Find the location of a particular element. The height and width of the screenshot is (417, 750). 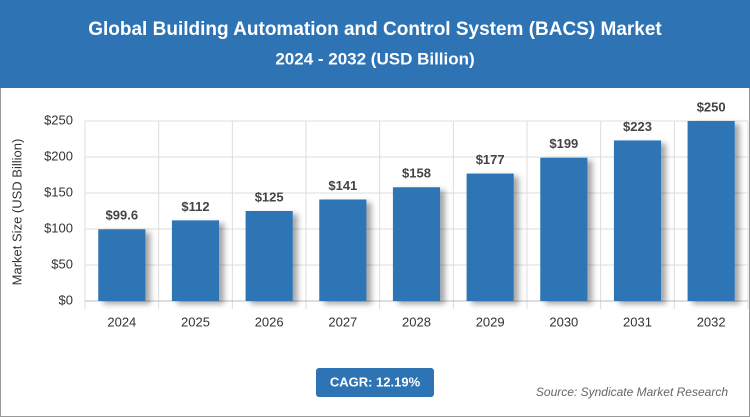

y-tick-label: $250 is located at coordinates (58, 119).